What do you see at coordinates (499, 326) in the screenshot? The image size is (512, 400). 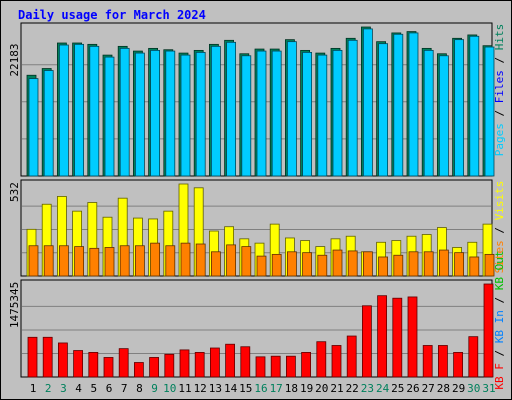 I see `kb-legend-item: KB In` at bounding box center [499, 326].